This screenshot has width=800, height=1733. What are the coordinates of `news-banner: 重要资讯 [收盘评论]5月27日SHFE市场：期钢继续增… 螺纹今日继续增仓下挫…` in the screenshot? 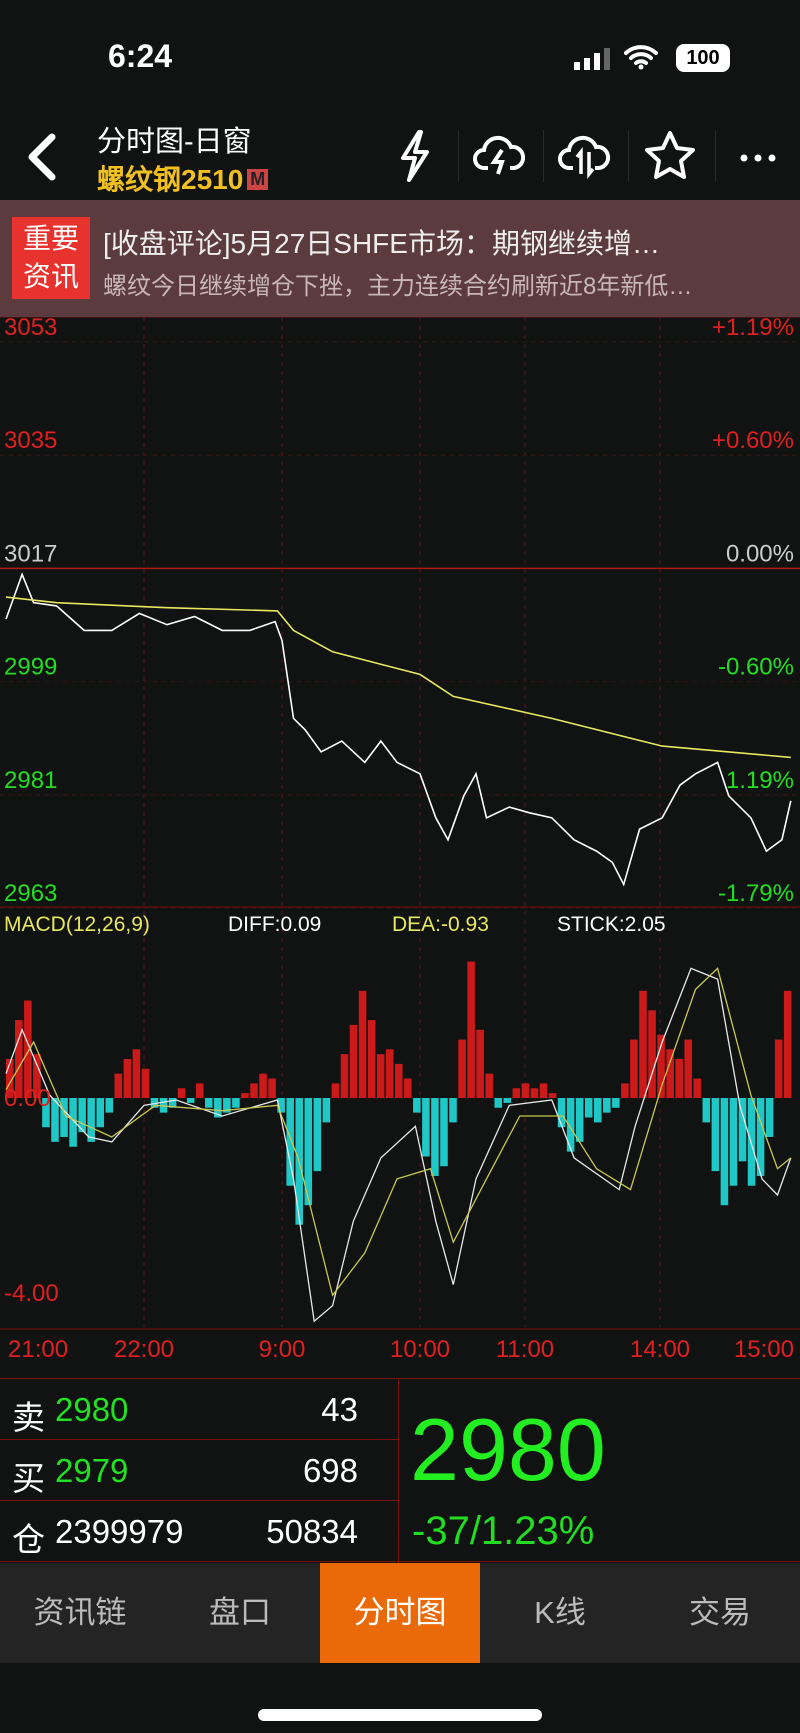 It's located at (400, 258).